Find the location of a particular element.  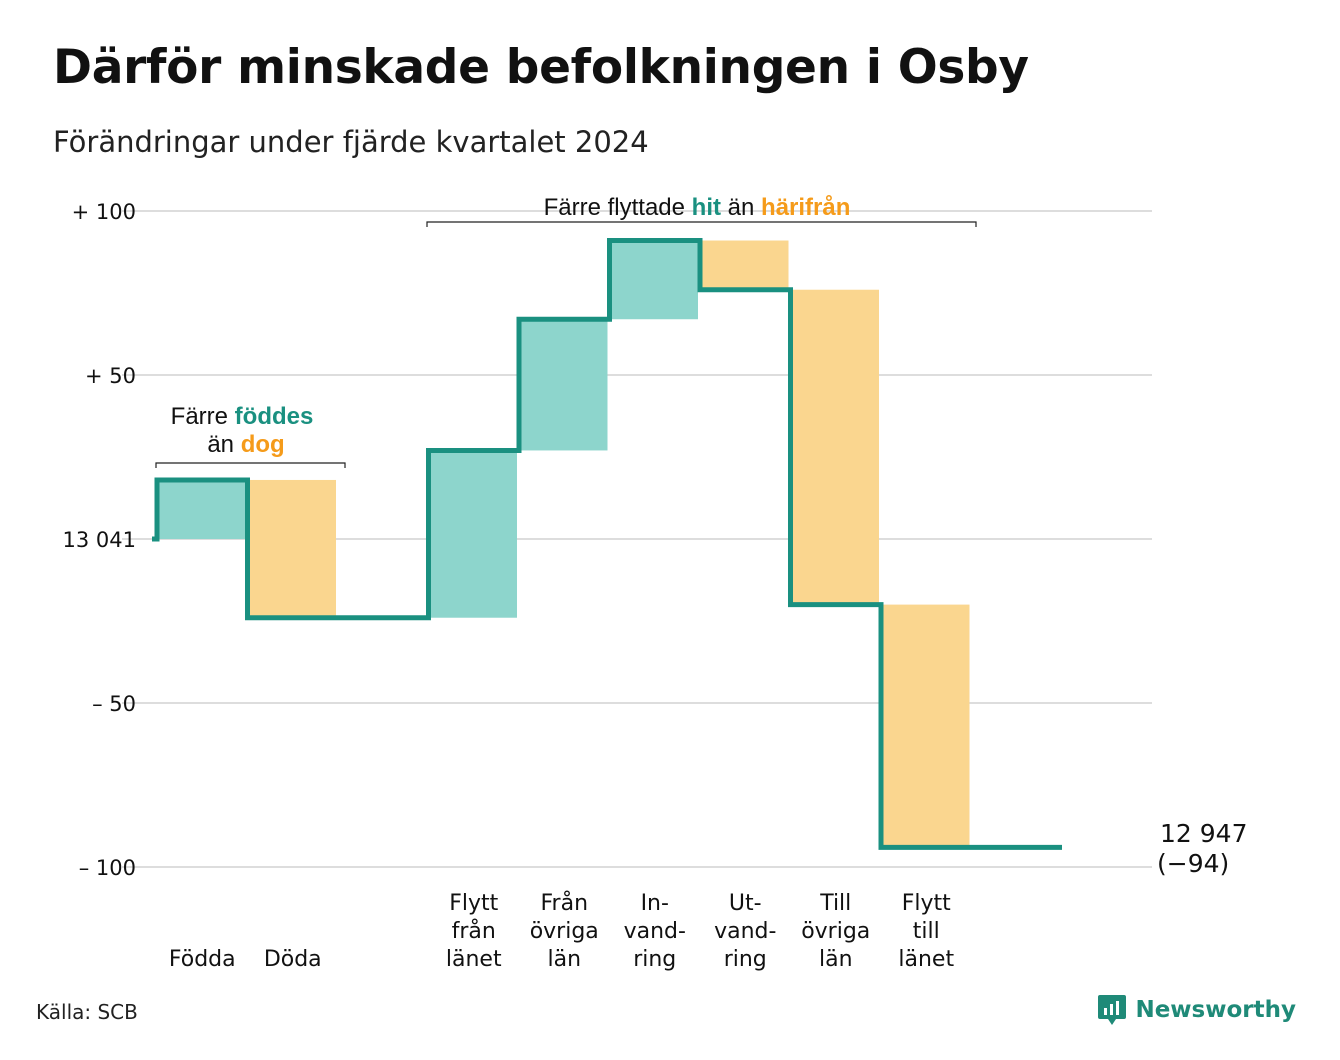

category-label: Födda is located at coordinates (202, 959).